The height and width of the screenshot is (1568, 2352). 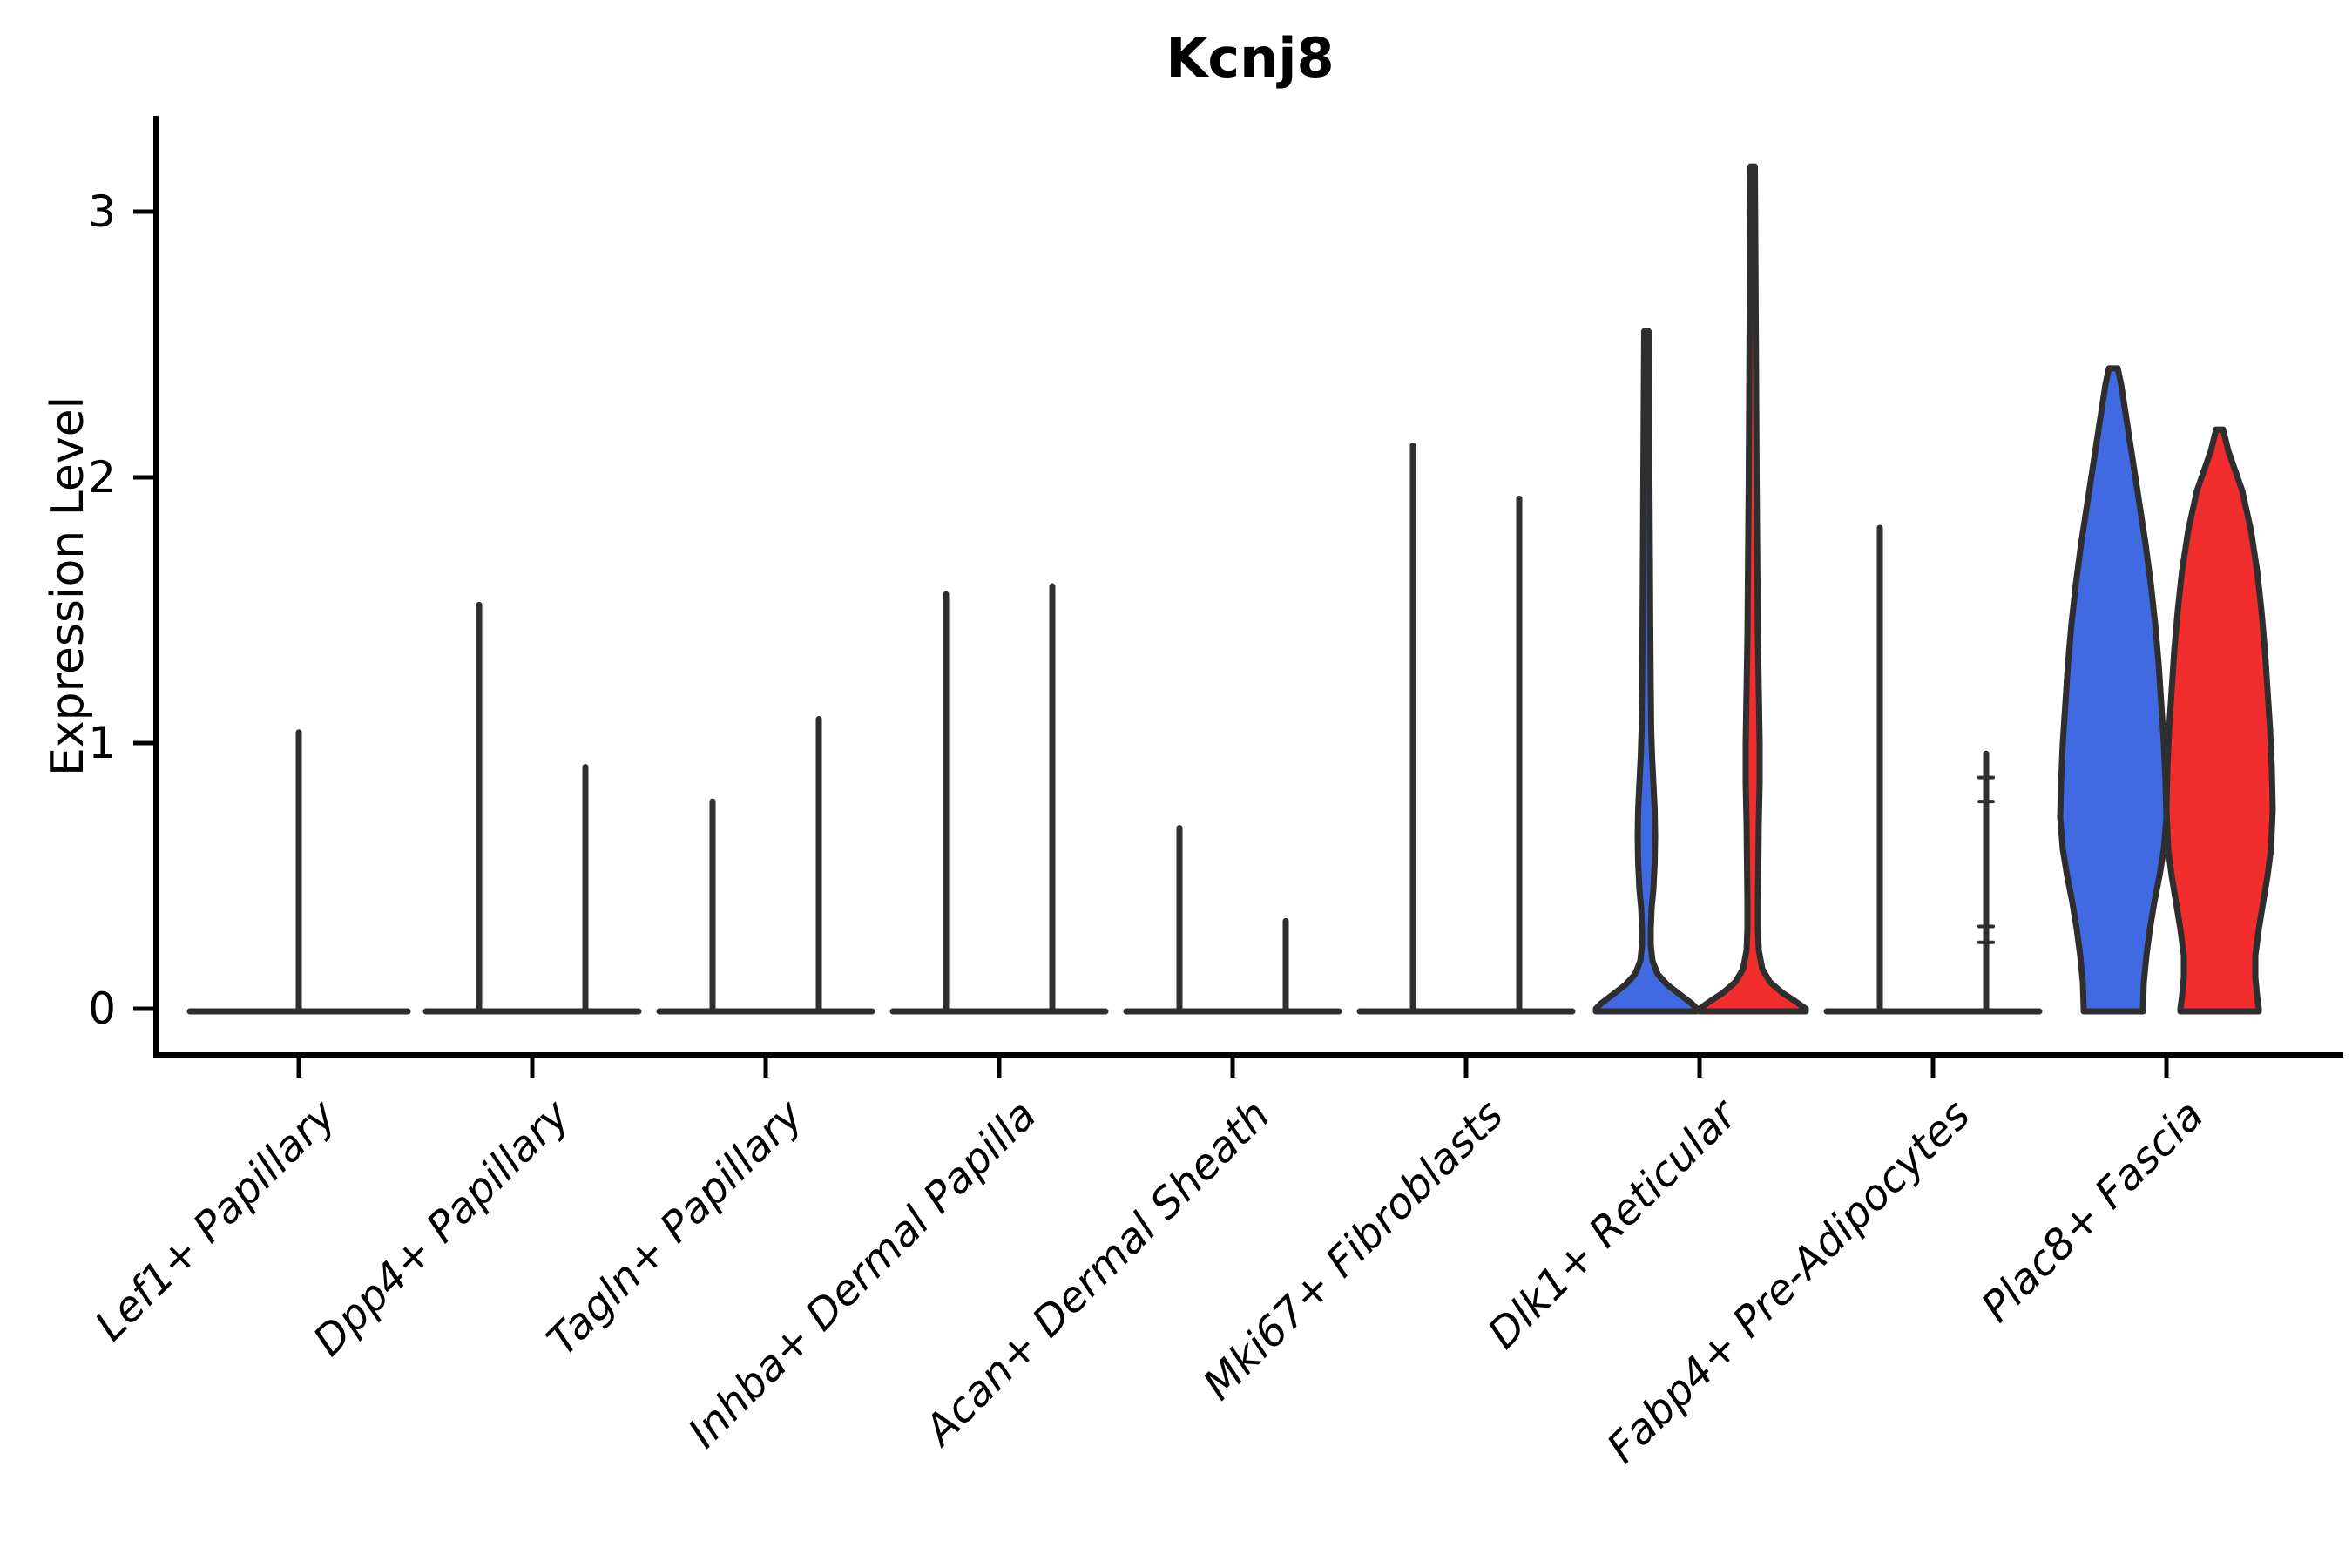 What do you see at coordinates (102, 477) in the screenshot?
I see `y-tick-label: 2` at bounding box center [102, 477].